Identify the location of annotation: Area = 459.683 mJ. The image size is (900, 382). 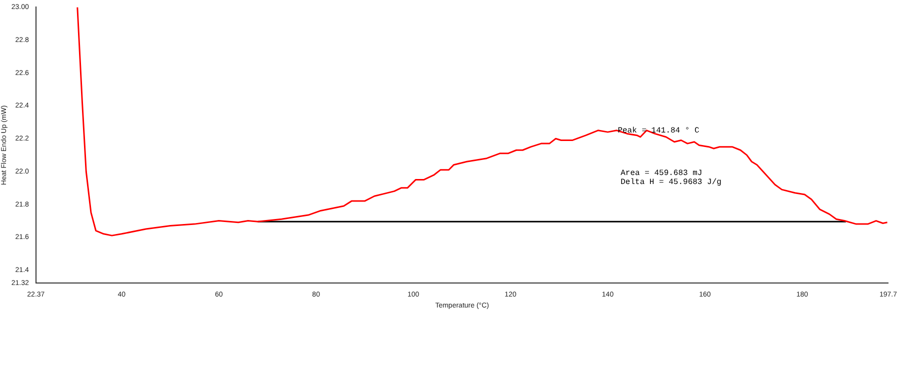
(661, 173).